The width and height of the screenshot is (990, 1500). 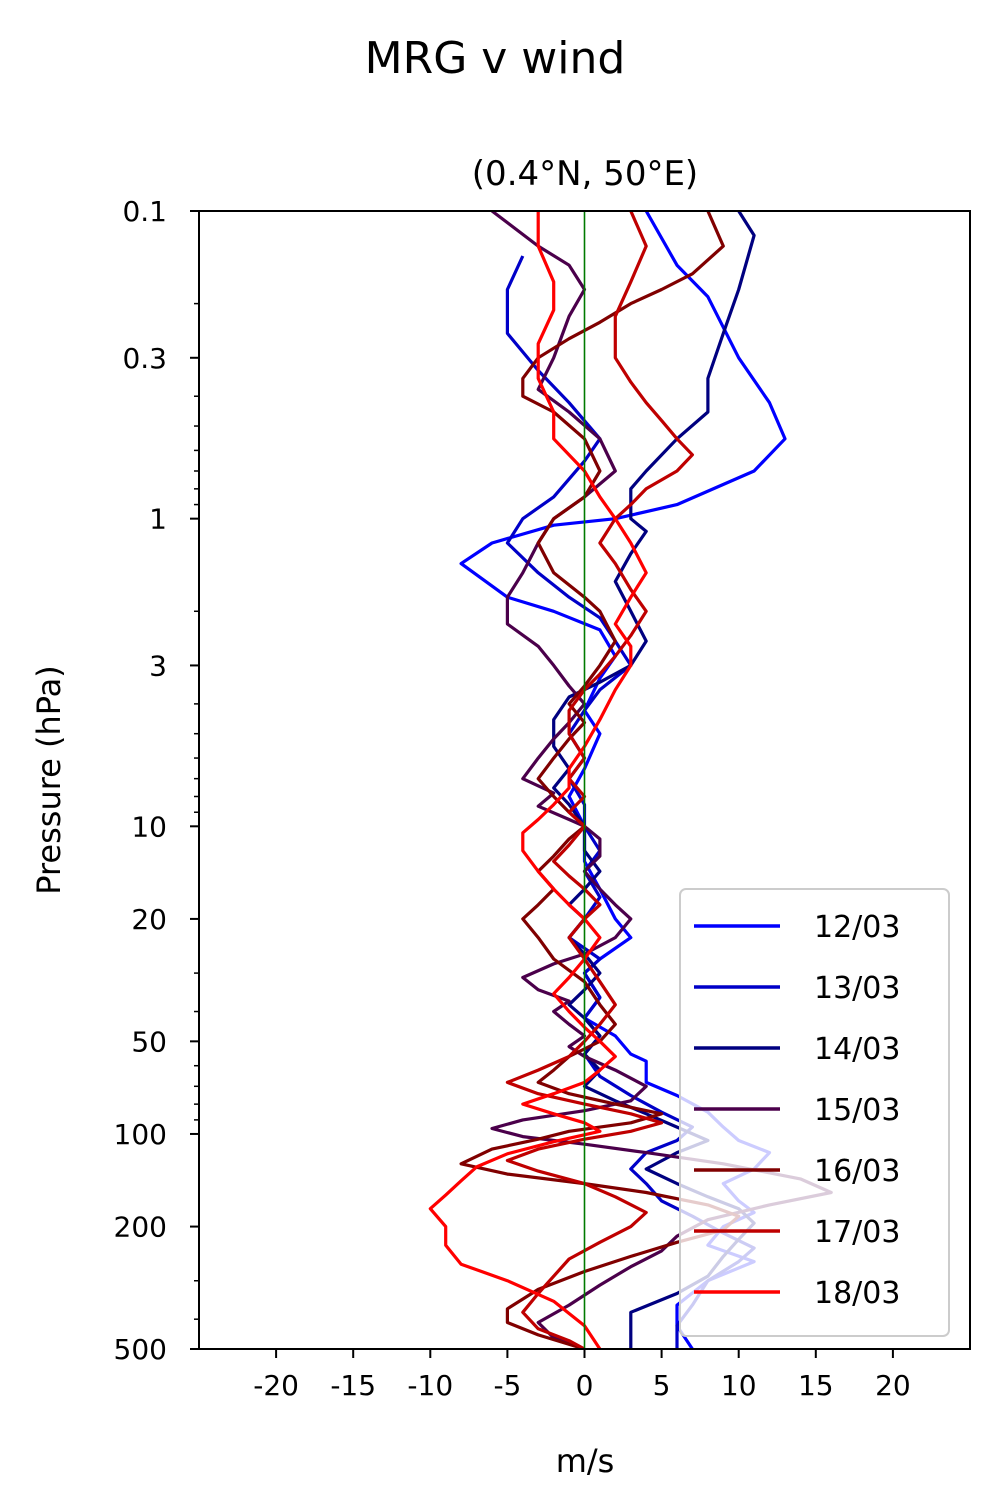 What do you see at coordinates (893, 1385) in the screenshot?
I see `x-tick-label: 20` at bounding box center [893, 1385].